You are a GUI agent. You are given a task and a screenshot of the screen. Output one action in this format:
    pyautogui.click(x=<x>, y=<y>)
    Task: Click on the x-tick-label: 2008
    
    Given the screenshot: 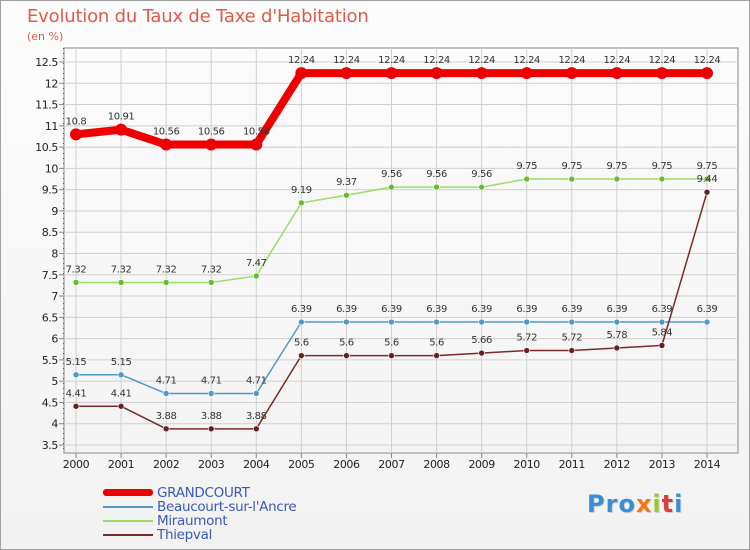 What is the action you would take?
    pyautogui.click(x=436, y=464)
    